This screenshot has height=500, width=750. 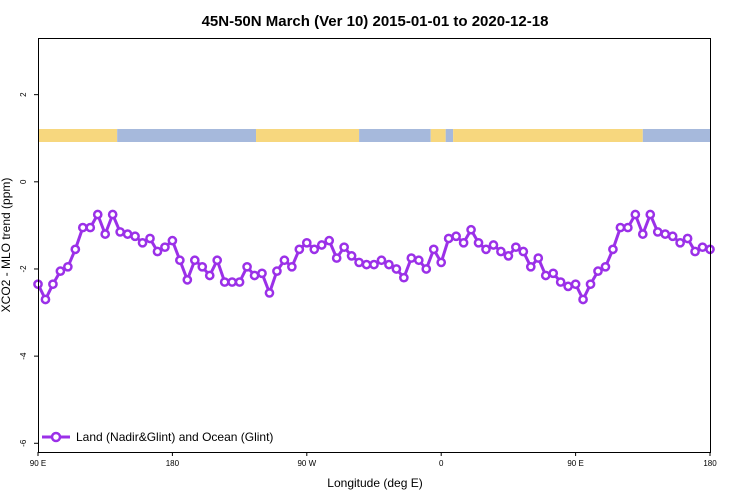 I want to click on y-tick-label: -2, so click(x=23, y=269).